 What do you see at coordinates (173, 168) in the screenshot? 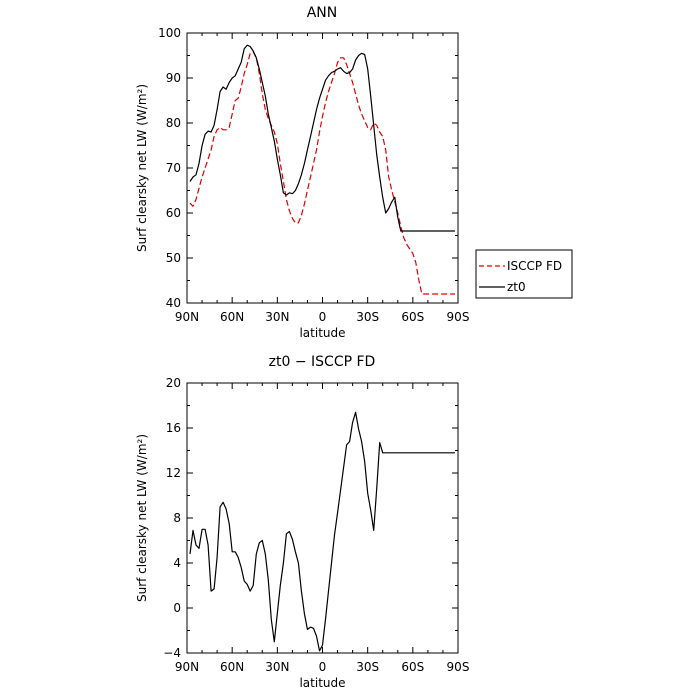
I see `top-y-tick-label: 70` at bounding box center [173, 168].